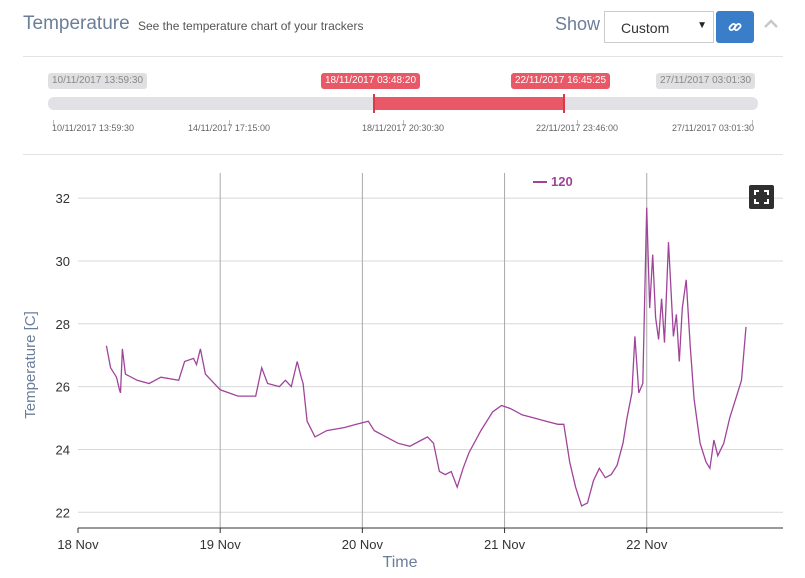  I want to click on range-tick-label: 27/11/2017 03:01:30, so click(713, 128).